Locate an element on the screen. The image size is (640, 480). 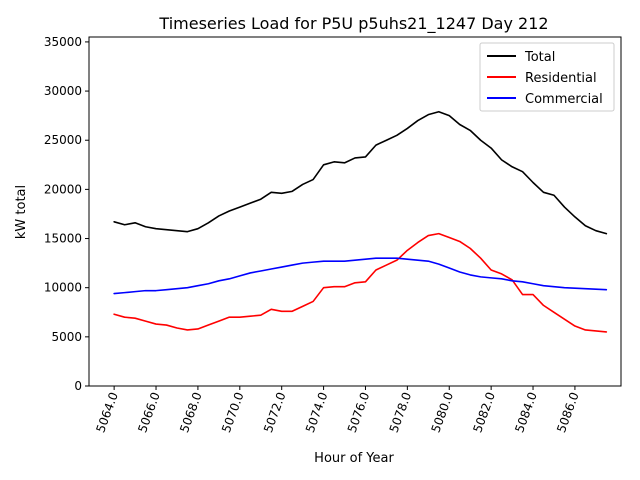
series-line-commercial is located at coordinates (360, 276).